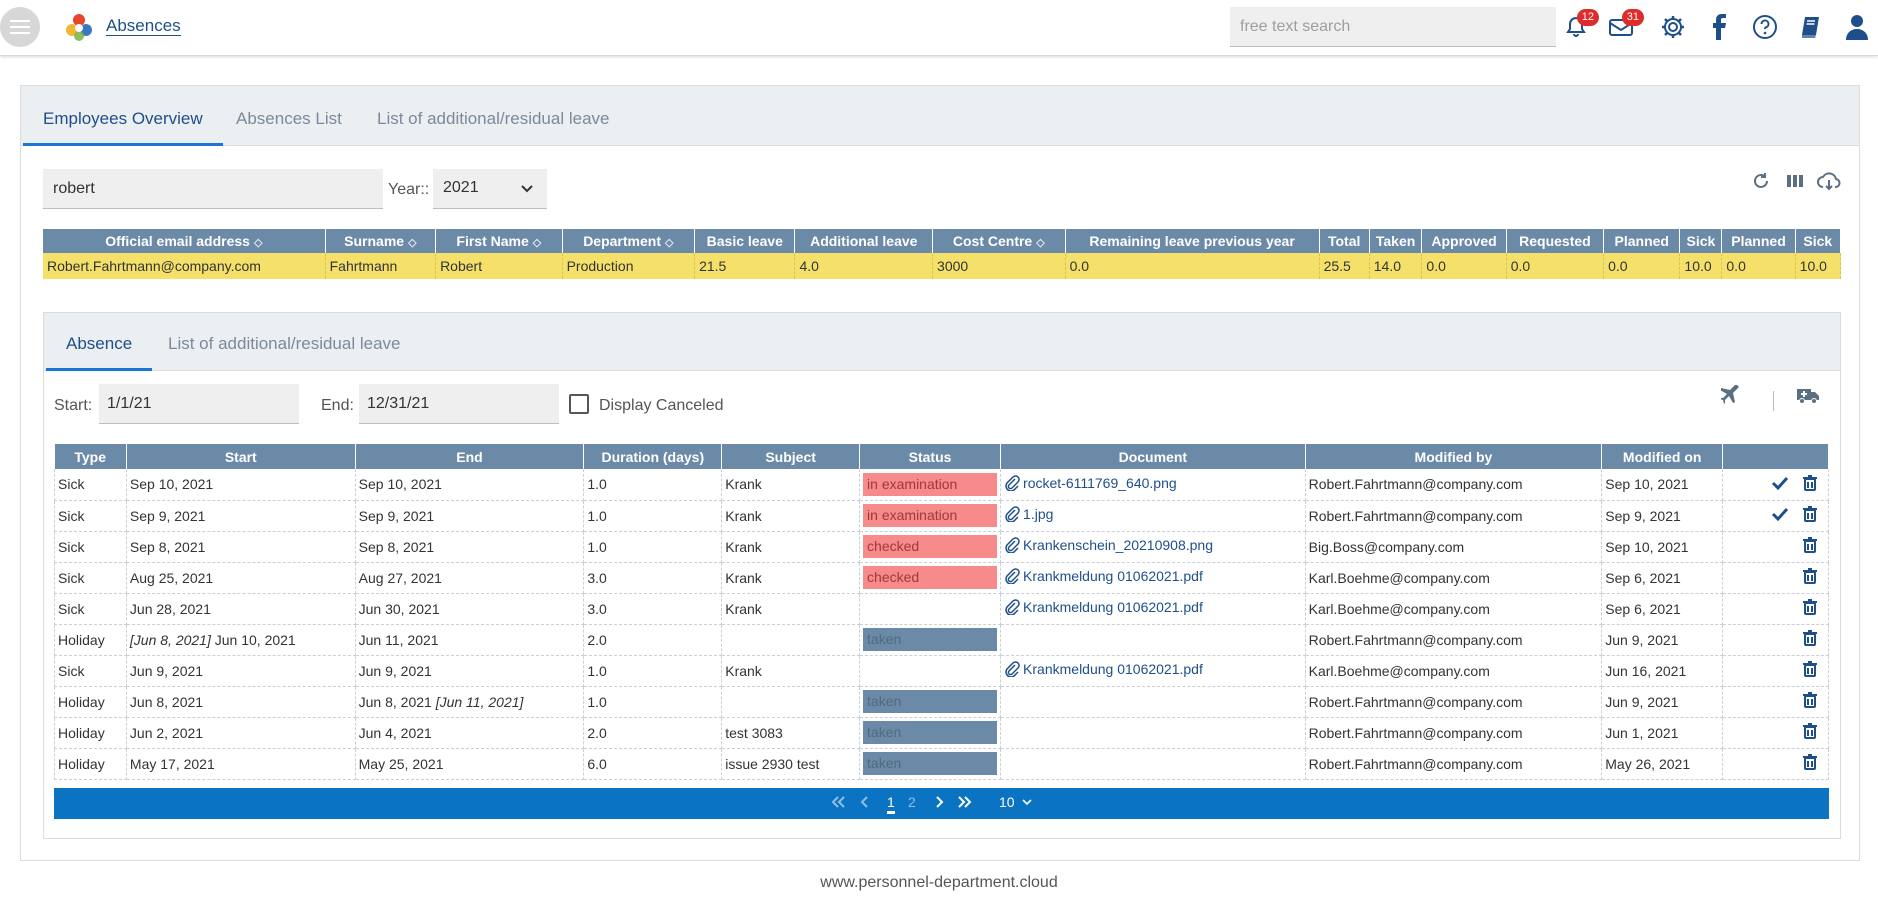  I want to click on col-cost-centre: Cost Centre ◇, so click(999, 241).